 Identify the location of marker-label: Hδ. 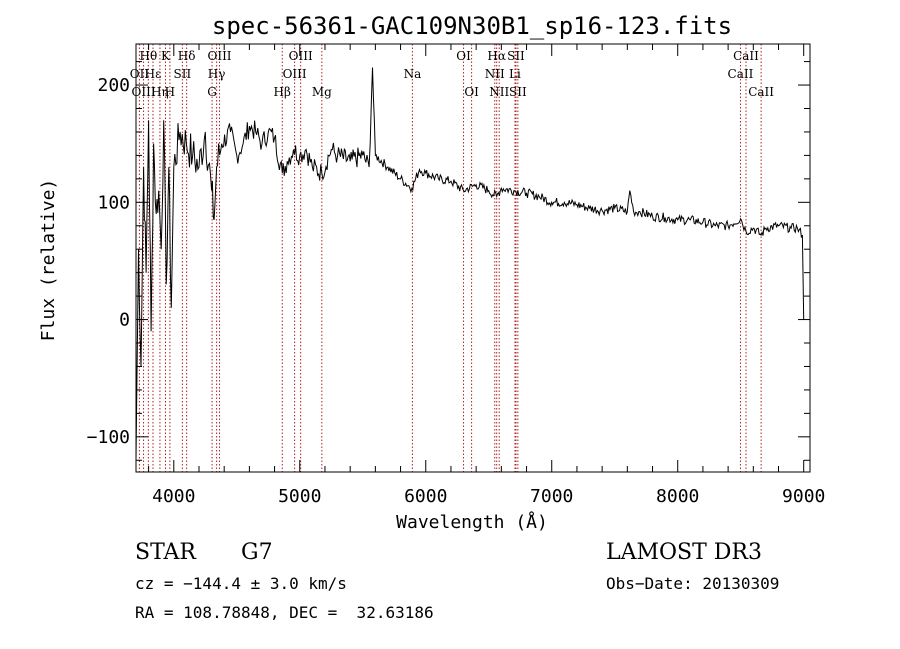
(187, 56).